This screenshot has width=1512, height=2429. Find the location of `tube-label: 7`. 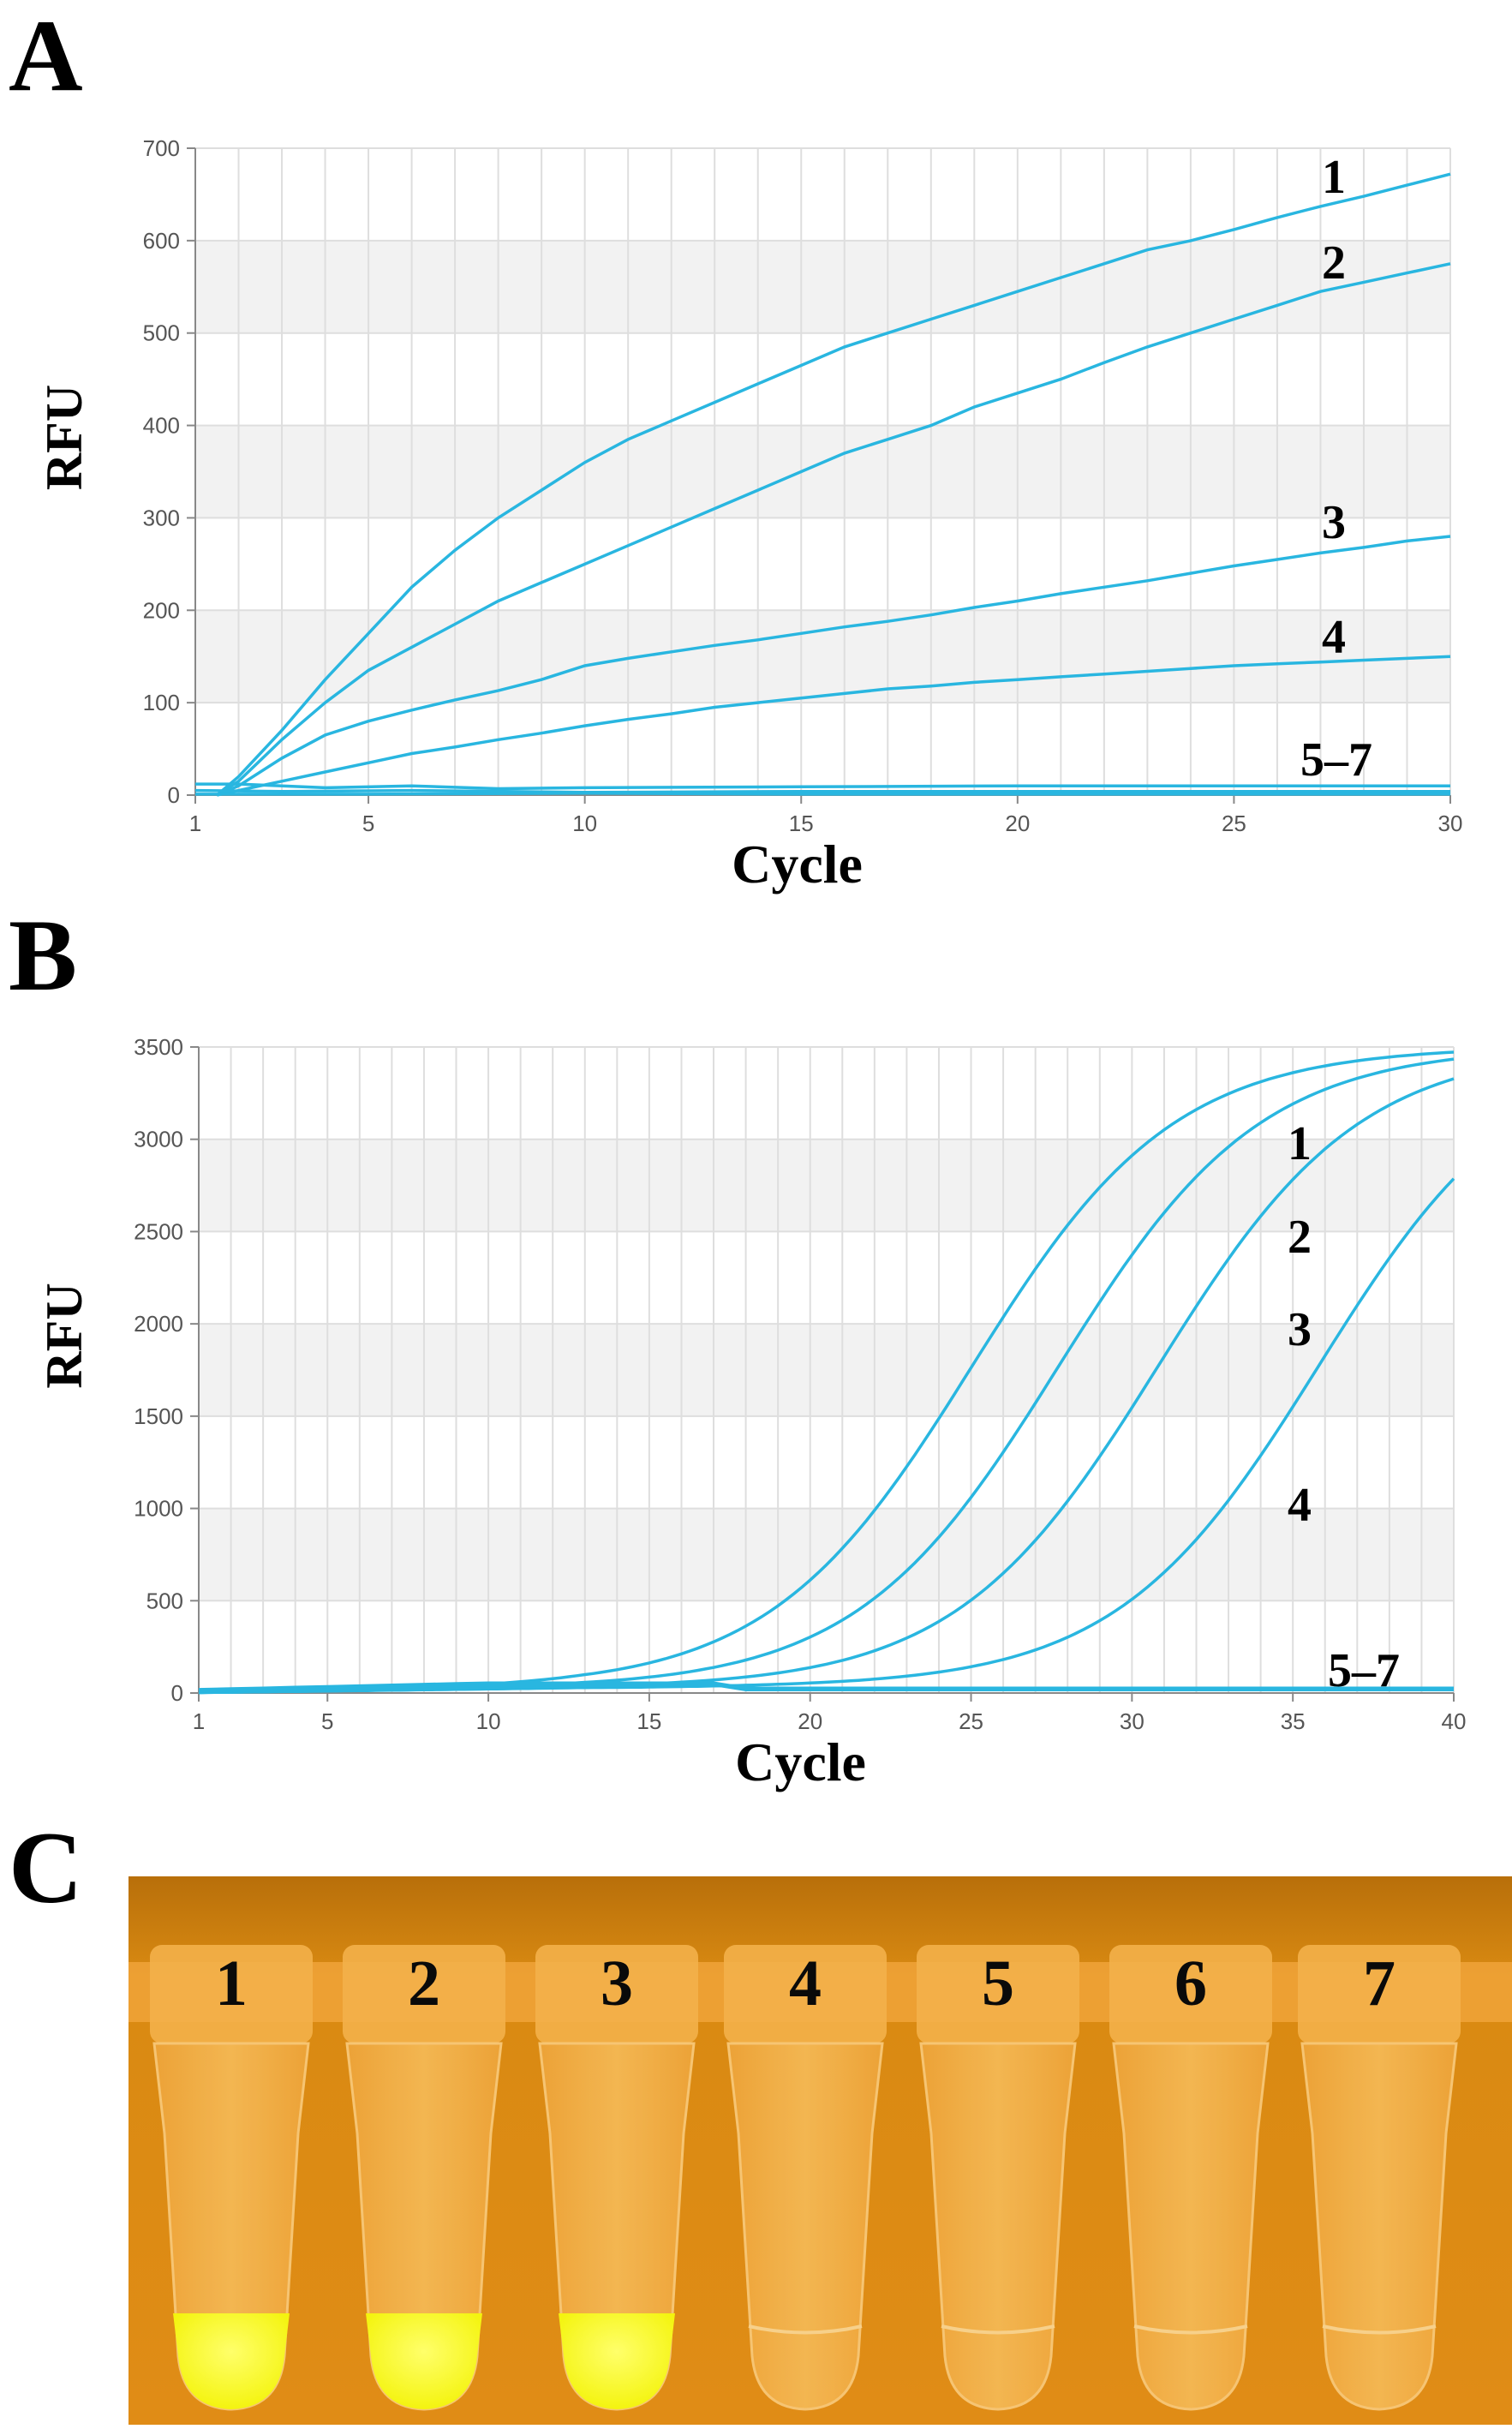

tube-label: 7 is located at coordinates (1379, 1983).